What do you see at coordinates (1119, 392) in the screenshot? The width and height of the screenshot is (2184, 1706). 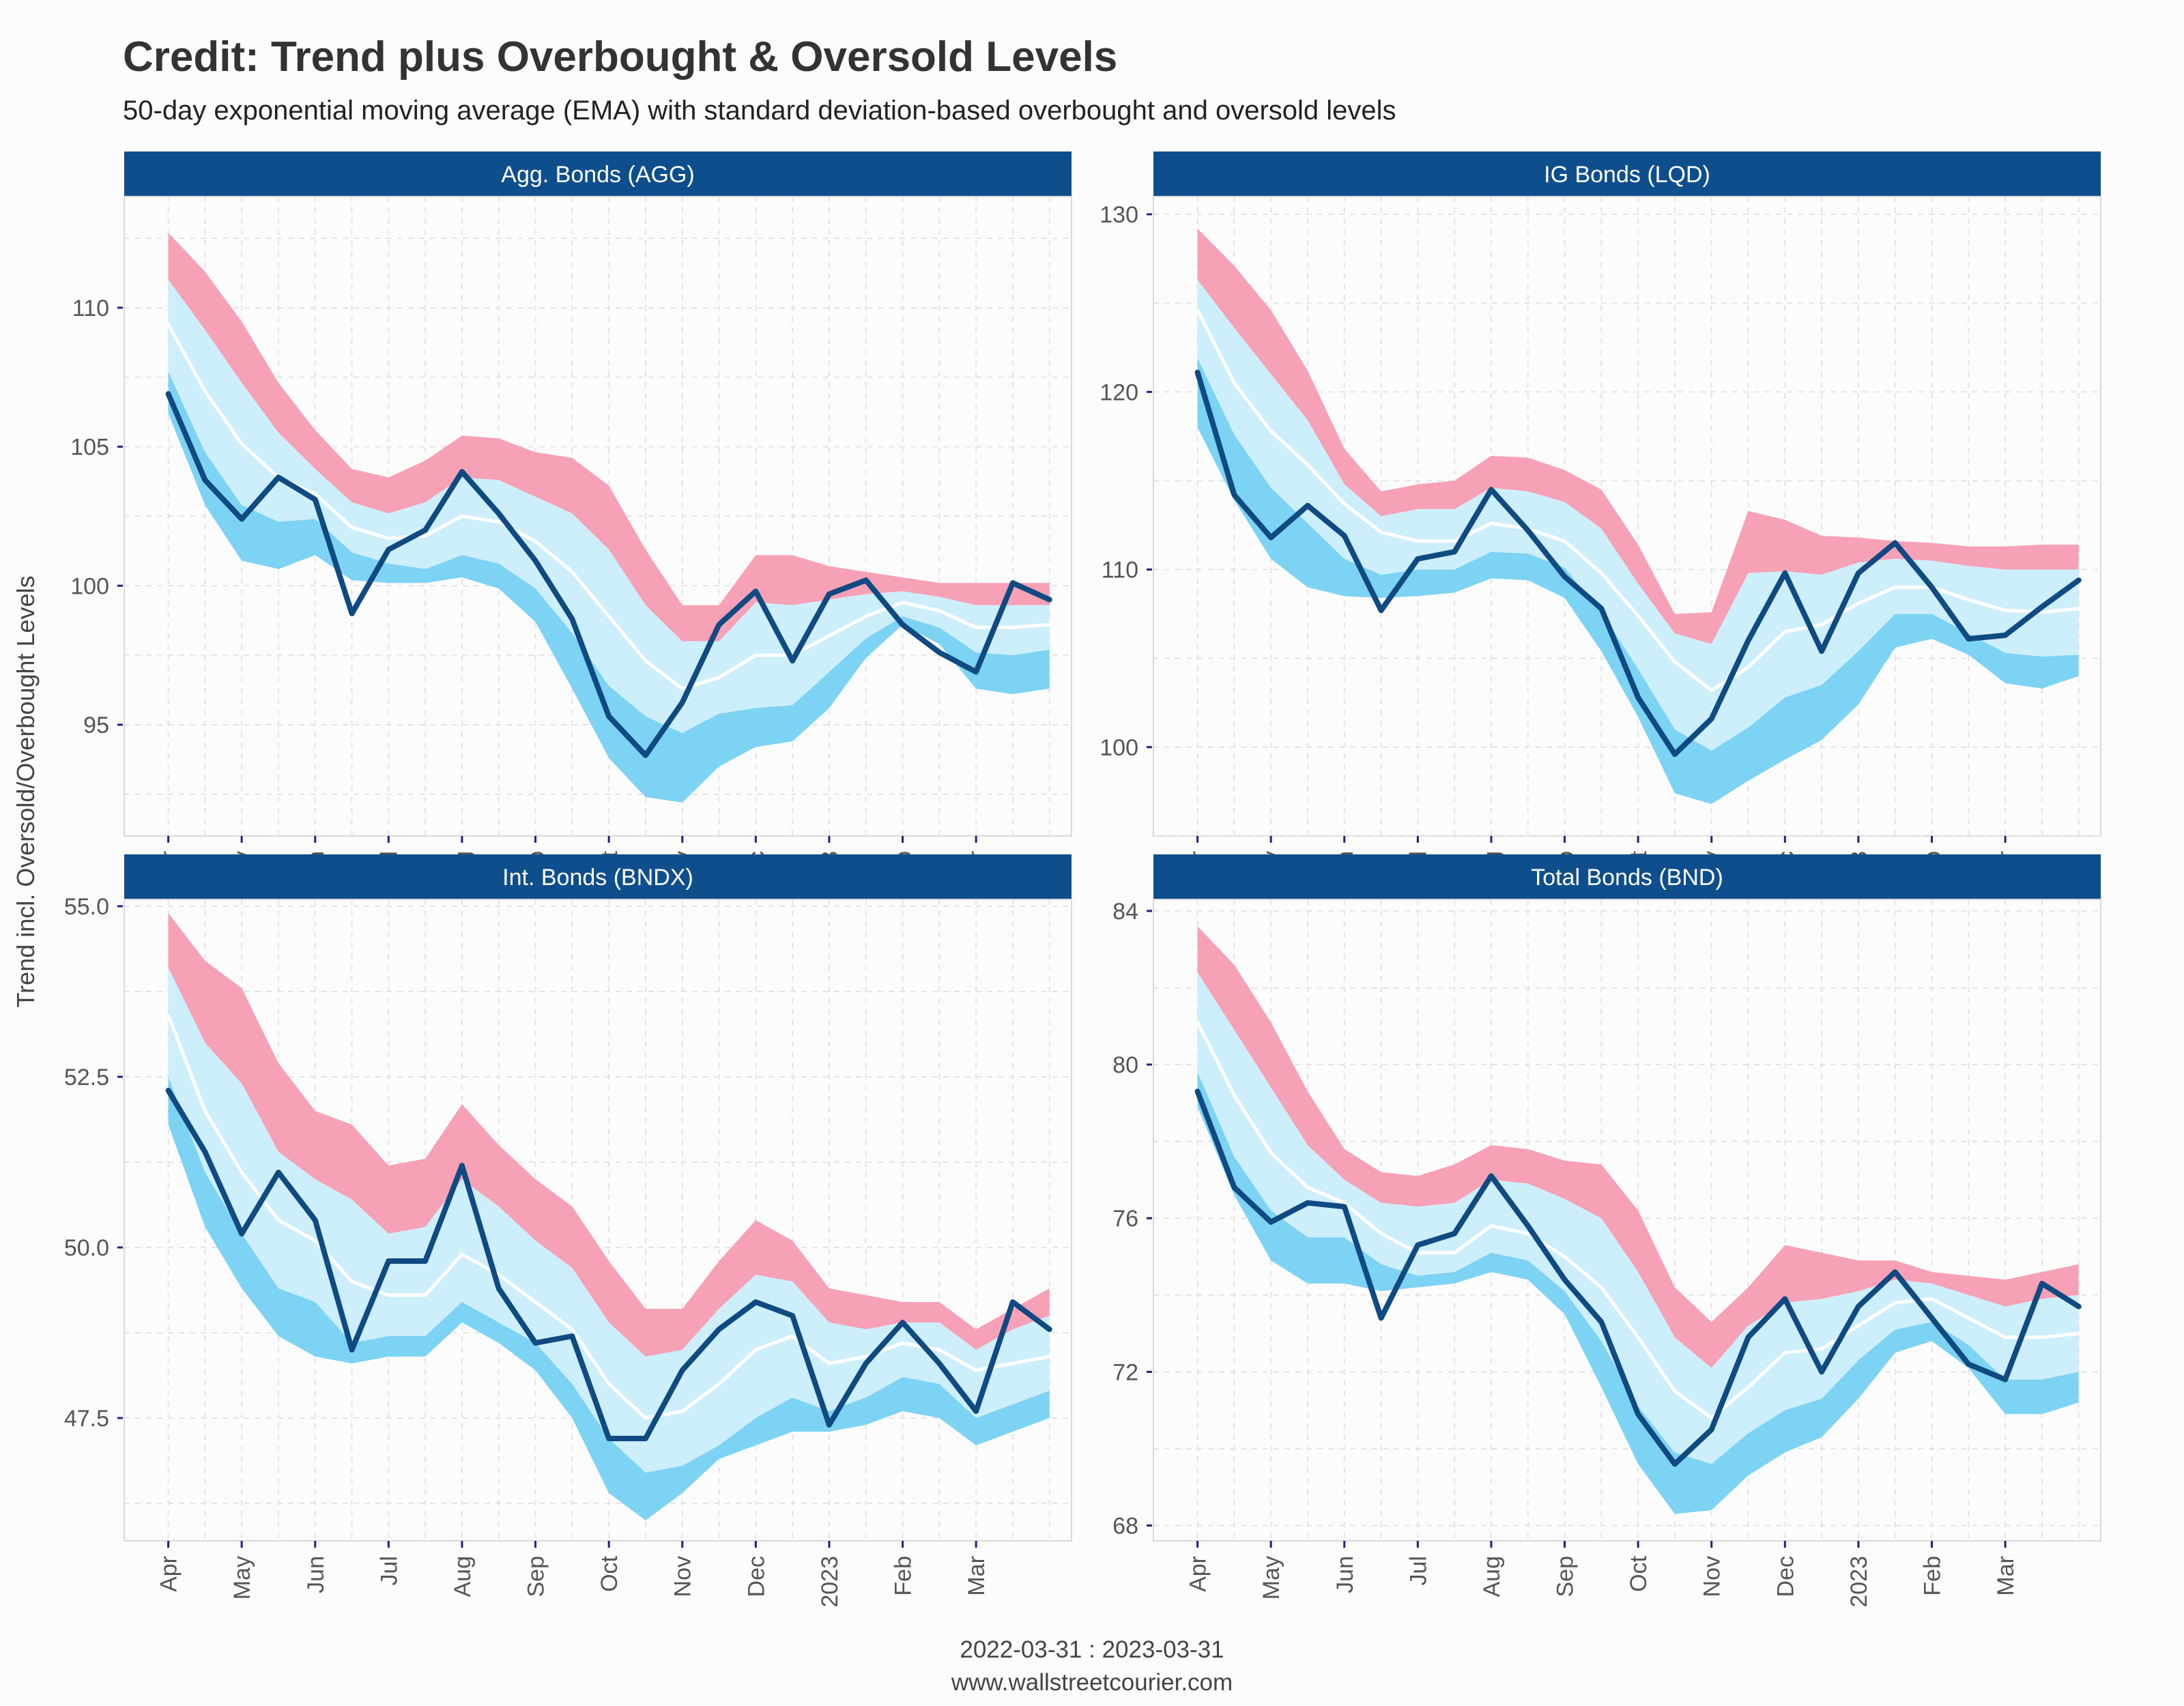 I see `y-tick-label: 120` at bounding box center [1119, 392].